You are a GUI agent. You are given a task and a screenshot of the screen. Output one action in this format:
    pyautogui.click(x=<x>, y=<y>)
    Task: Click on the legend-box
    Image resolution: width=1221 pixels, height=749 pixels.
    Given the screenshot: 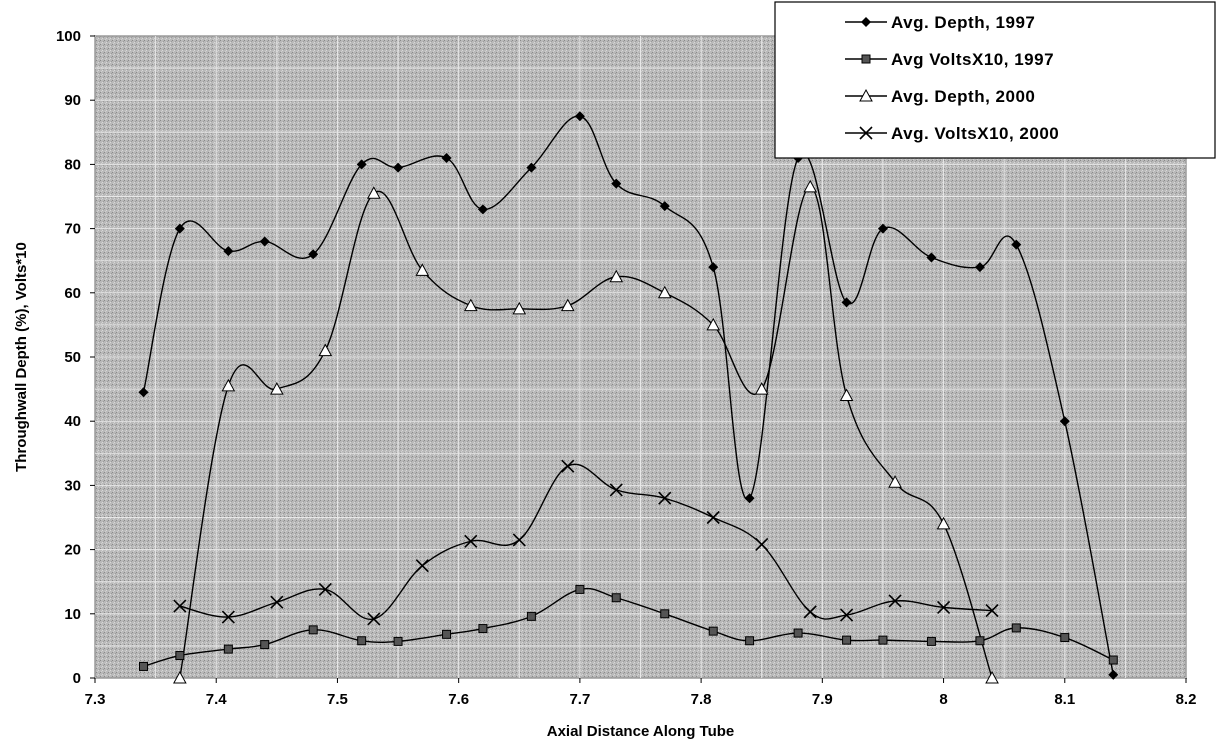 What is the action you would take?
    pyautogui.click(x=995, y=80)
    